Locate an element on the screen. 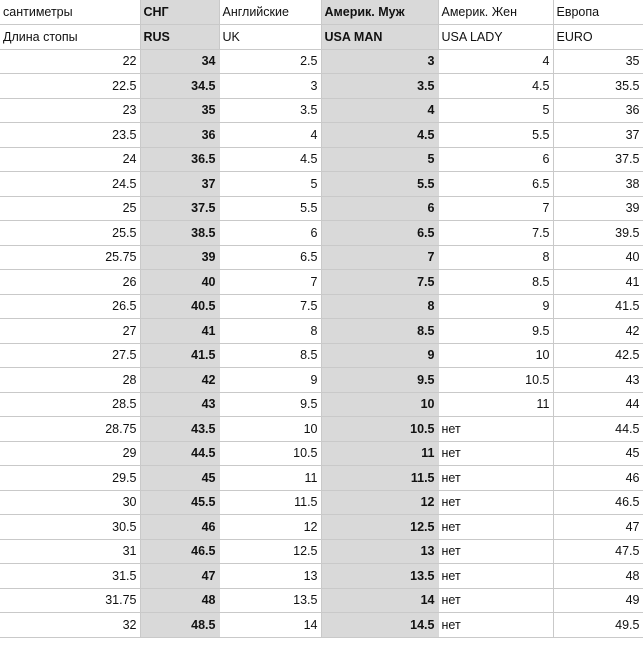 The width and height of the screenshot is (643, 653). cell-rus: 47 is located at coordinates (180, 576).